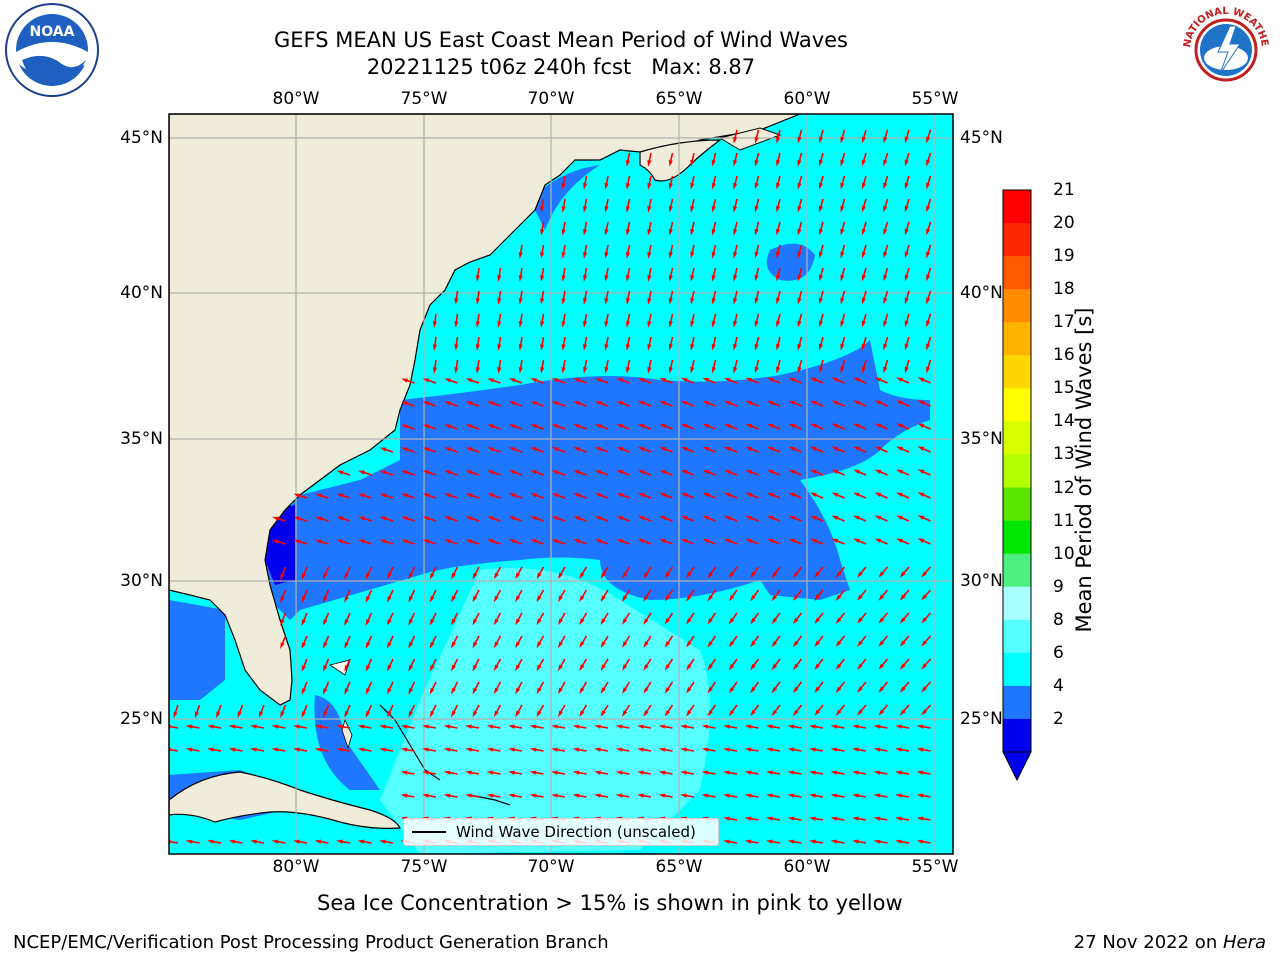 This screenshot has height=960, width=1280. I want to click on colorbar-tick-label: 8, so click(1058, 619).